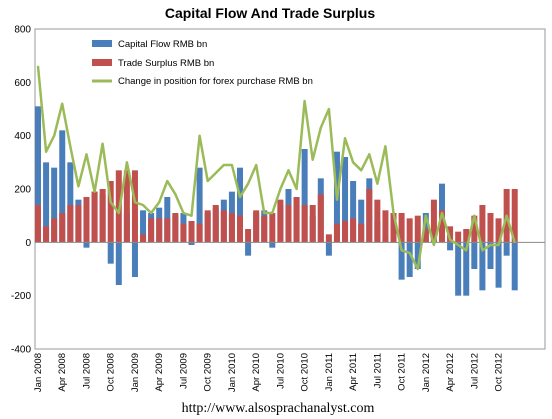 Image resolution: width=552 pixels, height=419 pixels. What do you see at coordinates (278, 408) in the screenshot?
I see `footer-url: http://www.alsosprachanalyst.com` at bounding box center [278, 408].